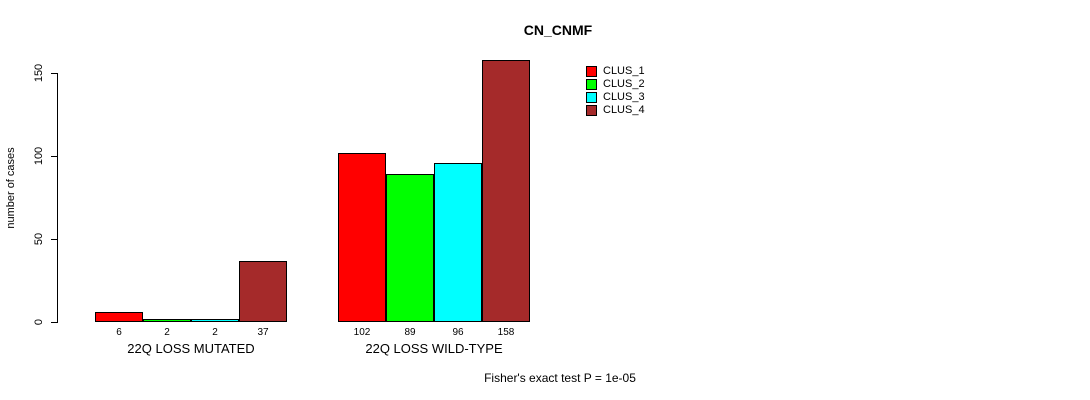  Describe the element at coordinates (362, 237) in the screenshot. I see `bar-CLUS_1-22q-loss-wild-type` at that location.